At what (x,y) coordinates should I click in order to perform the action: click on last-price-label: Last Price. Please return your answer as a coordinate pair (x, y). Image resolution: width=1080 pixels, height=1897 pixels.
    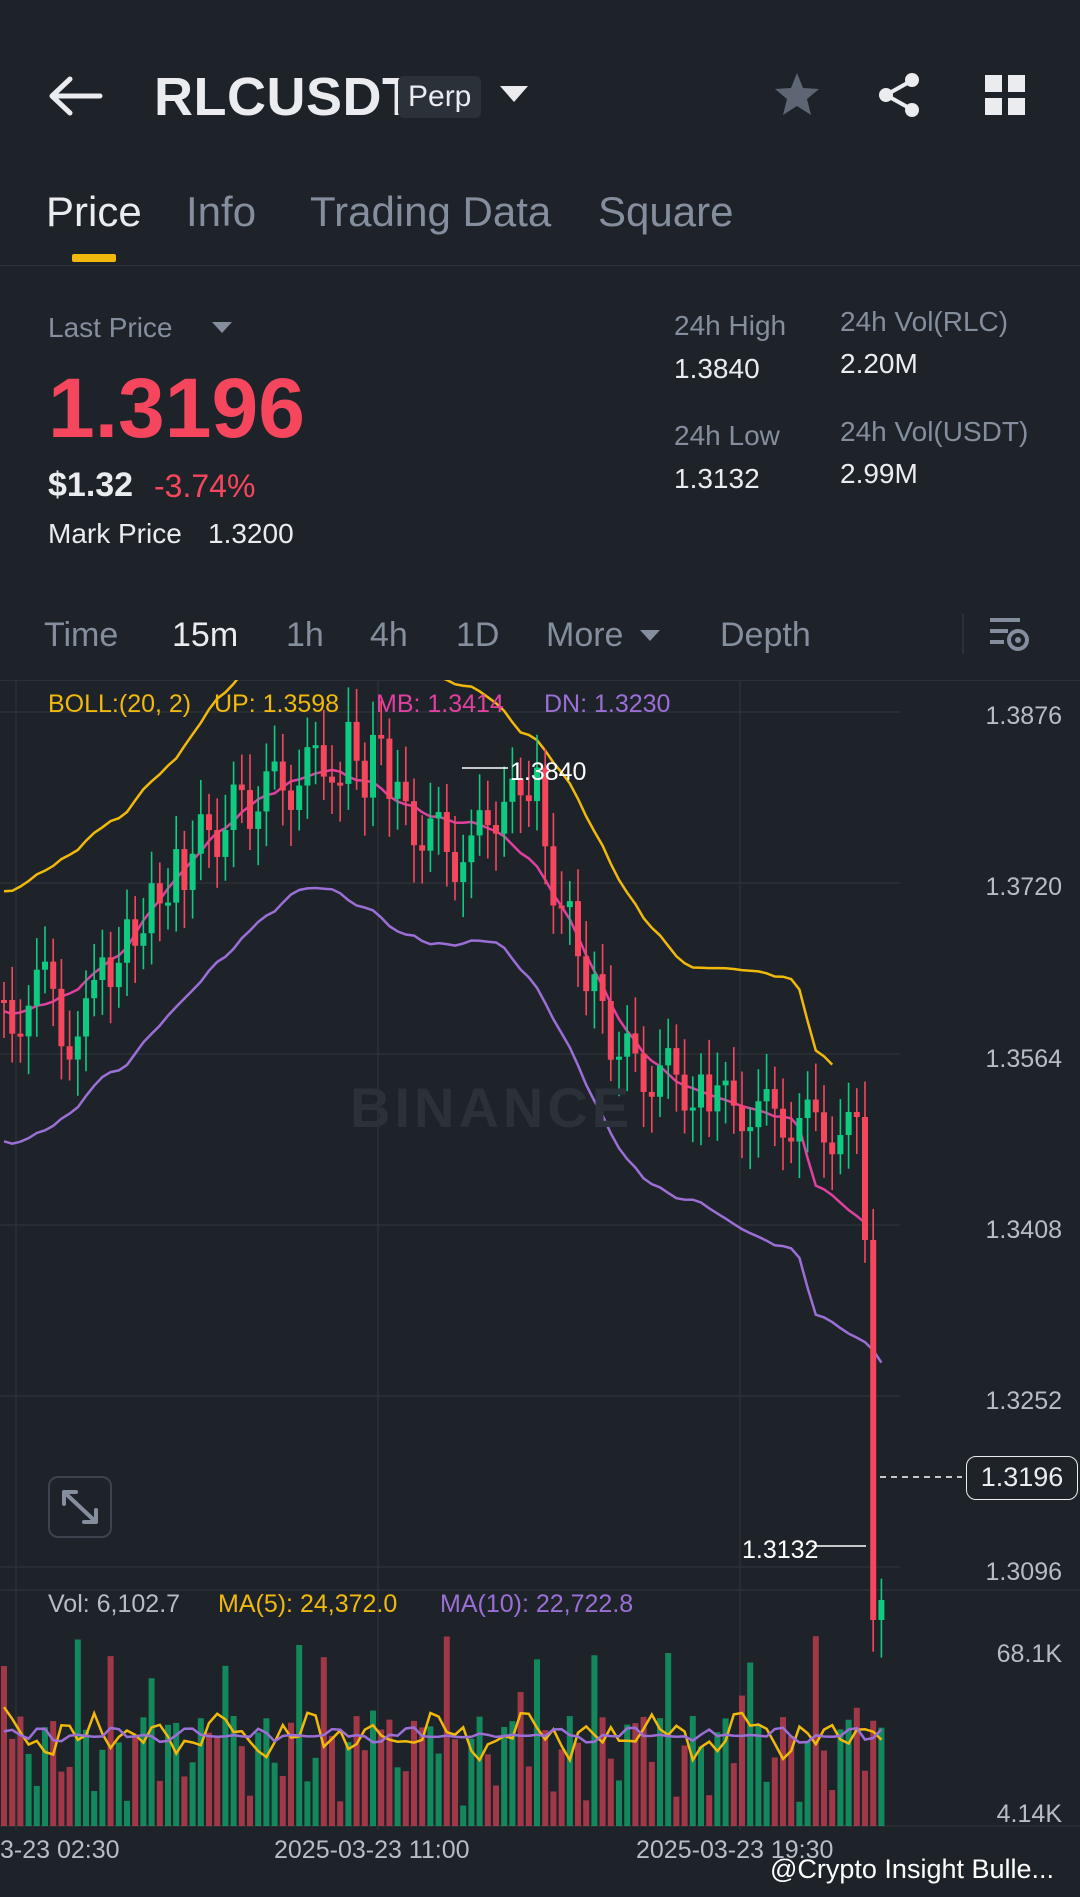
    Looking at the image, I should click on (110, 327).